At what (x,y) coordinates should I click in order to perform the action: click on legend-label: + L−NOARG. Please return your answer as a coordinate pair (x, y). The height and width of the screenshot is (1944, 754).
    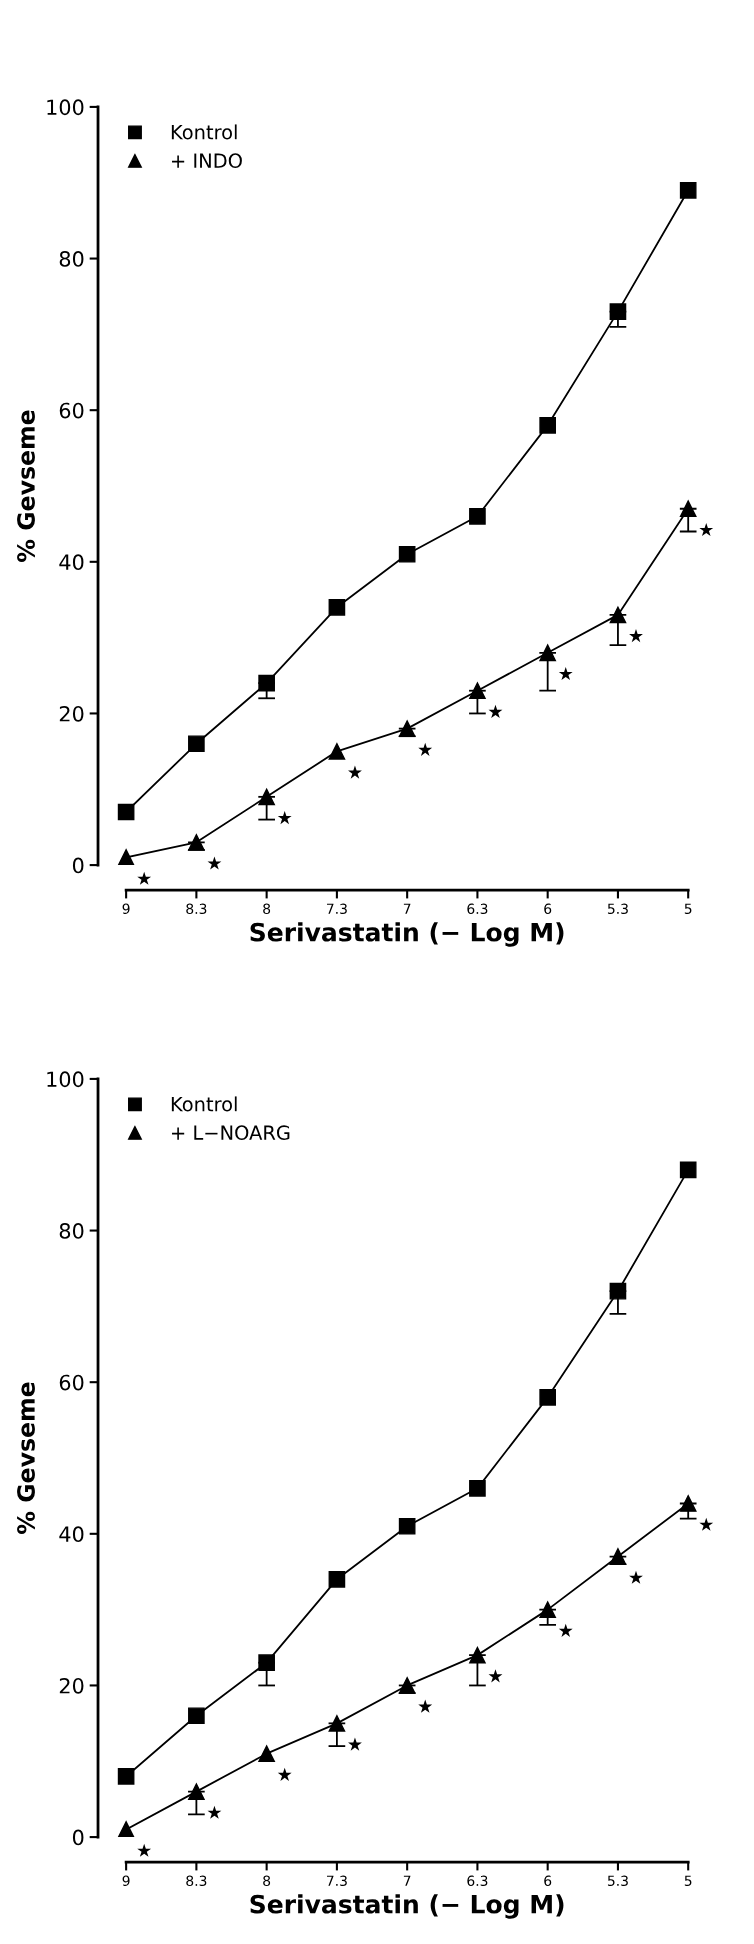
    Looking at the image, I should click on (231, 1133).